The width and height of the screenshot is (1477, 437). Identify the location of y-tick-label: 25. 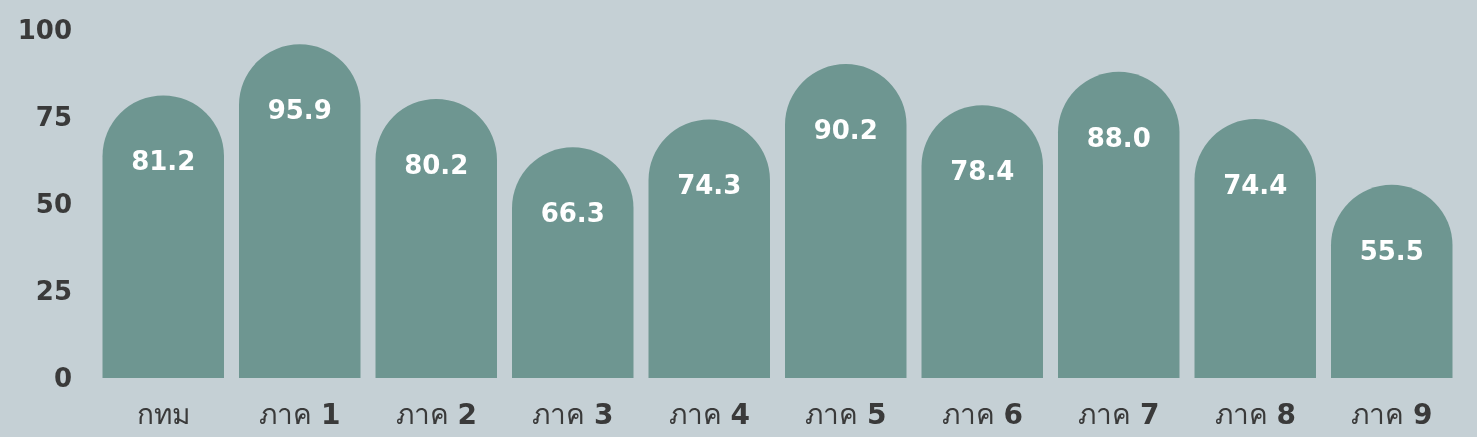
(53, 291).